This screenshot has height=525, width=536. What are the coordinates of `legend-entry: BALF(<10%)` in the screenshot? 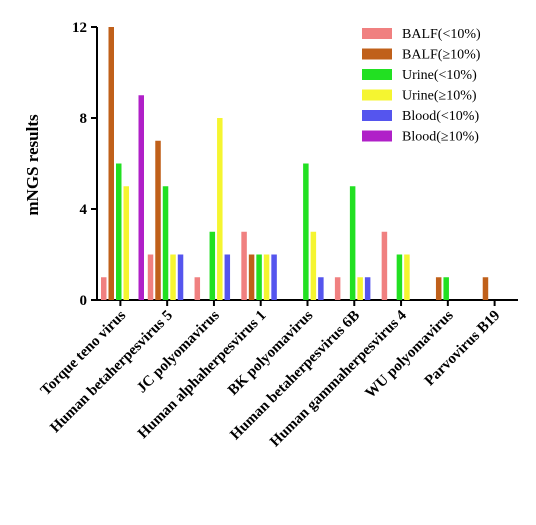 It's located at (441, 34).